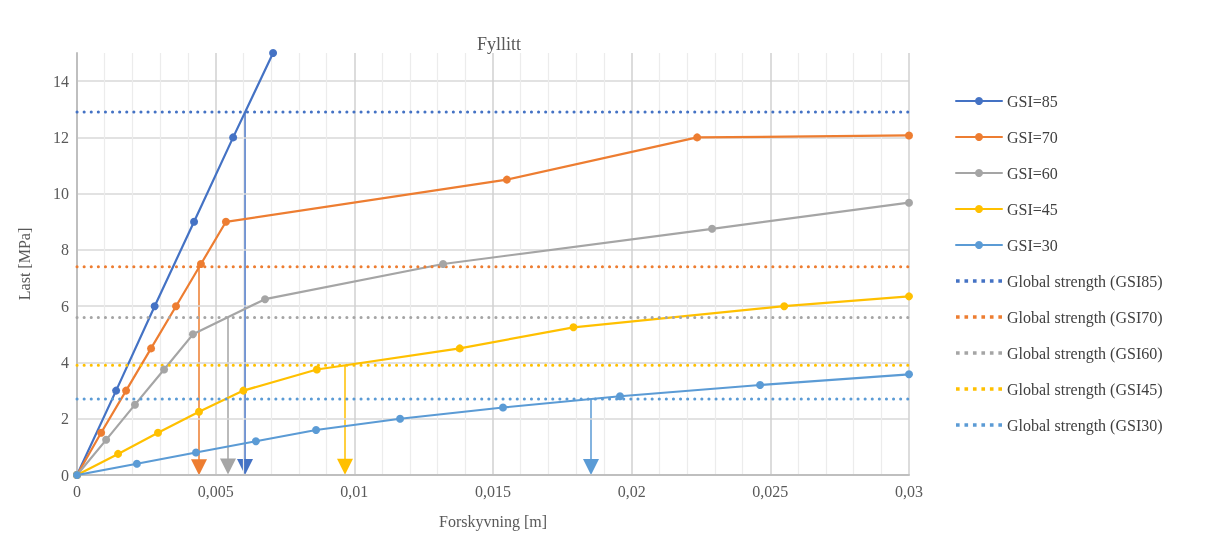  I want to click on x-axis-title: Forskyvning [m], so click(493, 521).